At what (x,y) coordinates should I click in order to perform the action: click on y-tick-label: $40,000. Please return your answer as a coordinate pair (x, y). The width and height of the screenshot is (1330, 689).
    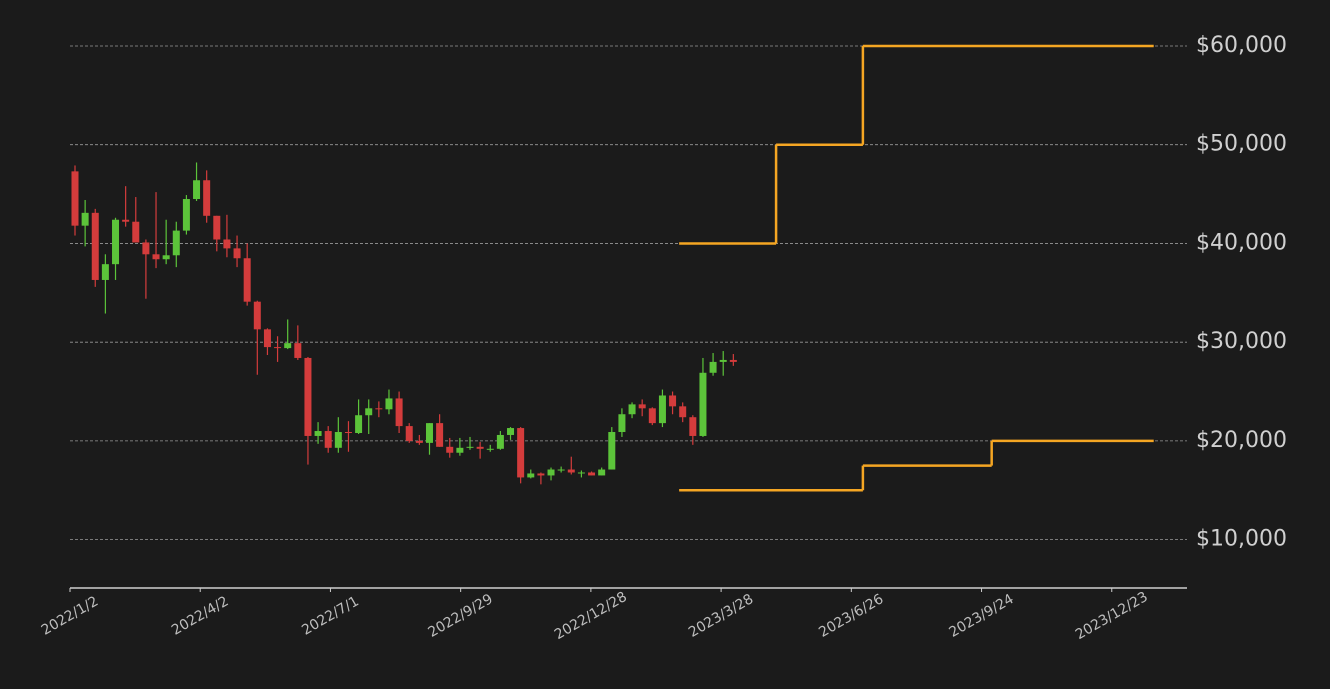
    Looking at the image, I should click on (1241, 242).